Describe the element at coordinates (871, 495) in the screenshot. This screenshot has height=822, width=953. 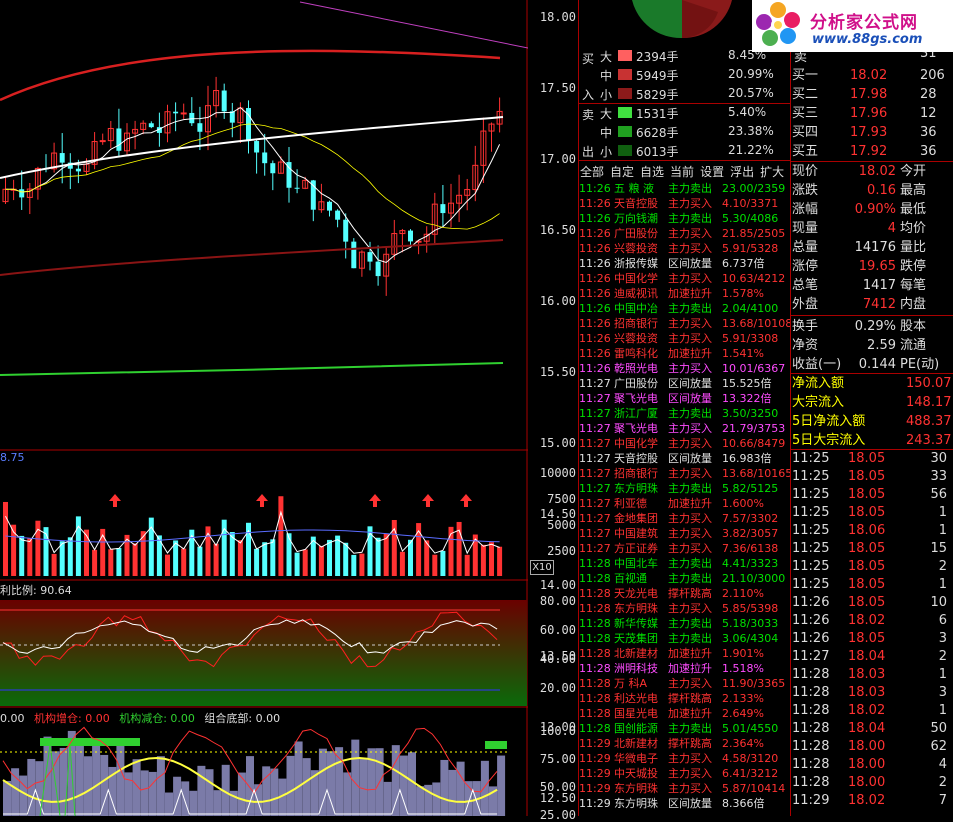
I see `trade-row: 11:25 18.05 56` at that location.